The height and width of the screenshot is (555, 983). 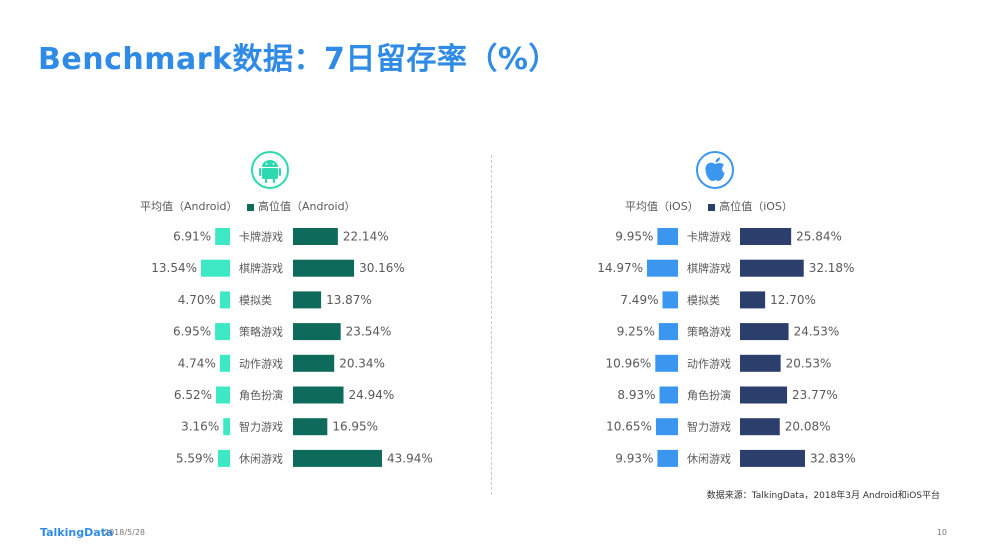 What do you see at coordinates (270, 170) in the screenshot?
I see `android-icon` at bounding box center [270, 170].